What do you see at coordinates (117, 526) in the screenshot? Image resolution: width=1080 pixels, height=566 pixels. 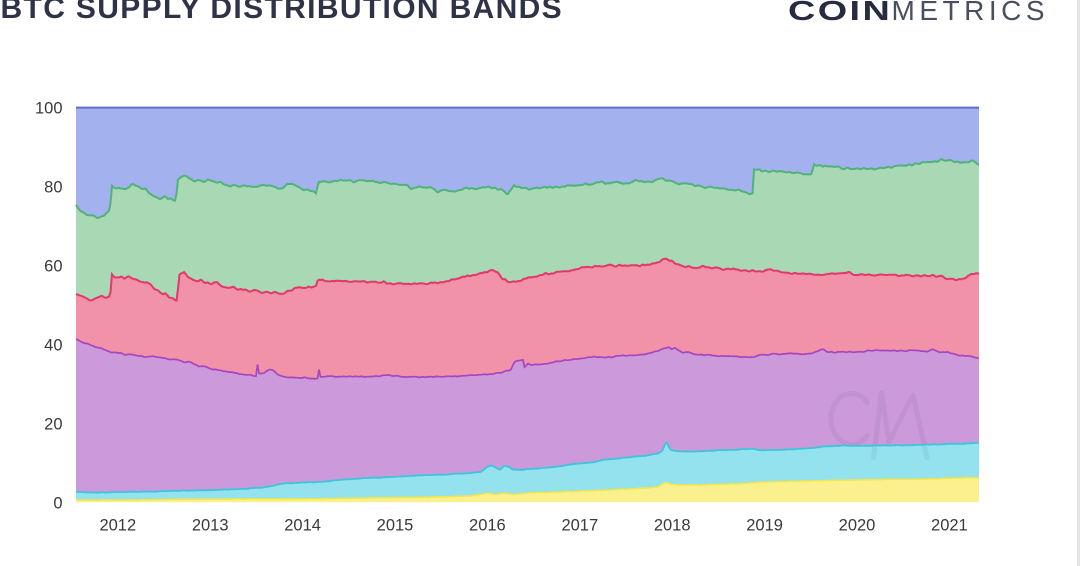 I see `svg-text: 2012` at bounding box center [117, 526].